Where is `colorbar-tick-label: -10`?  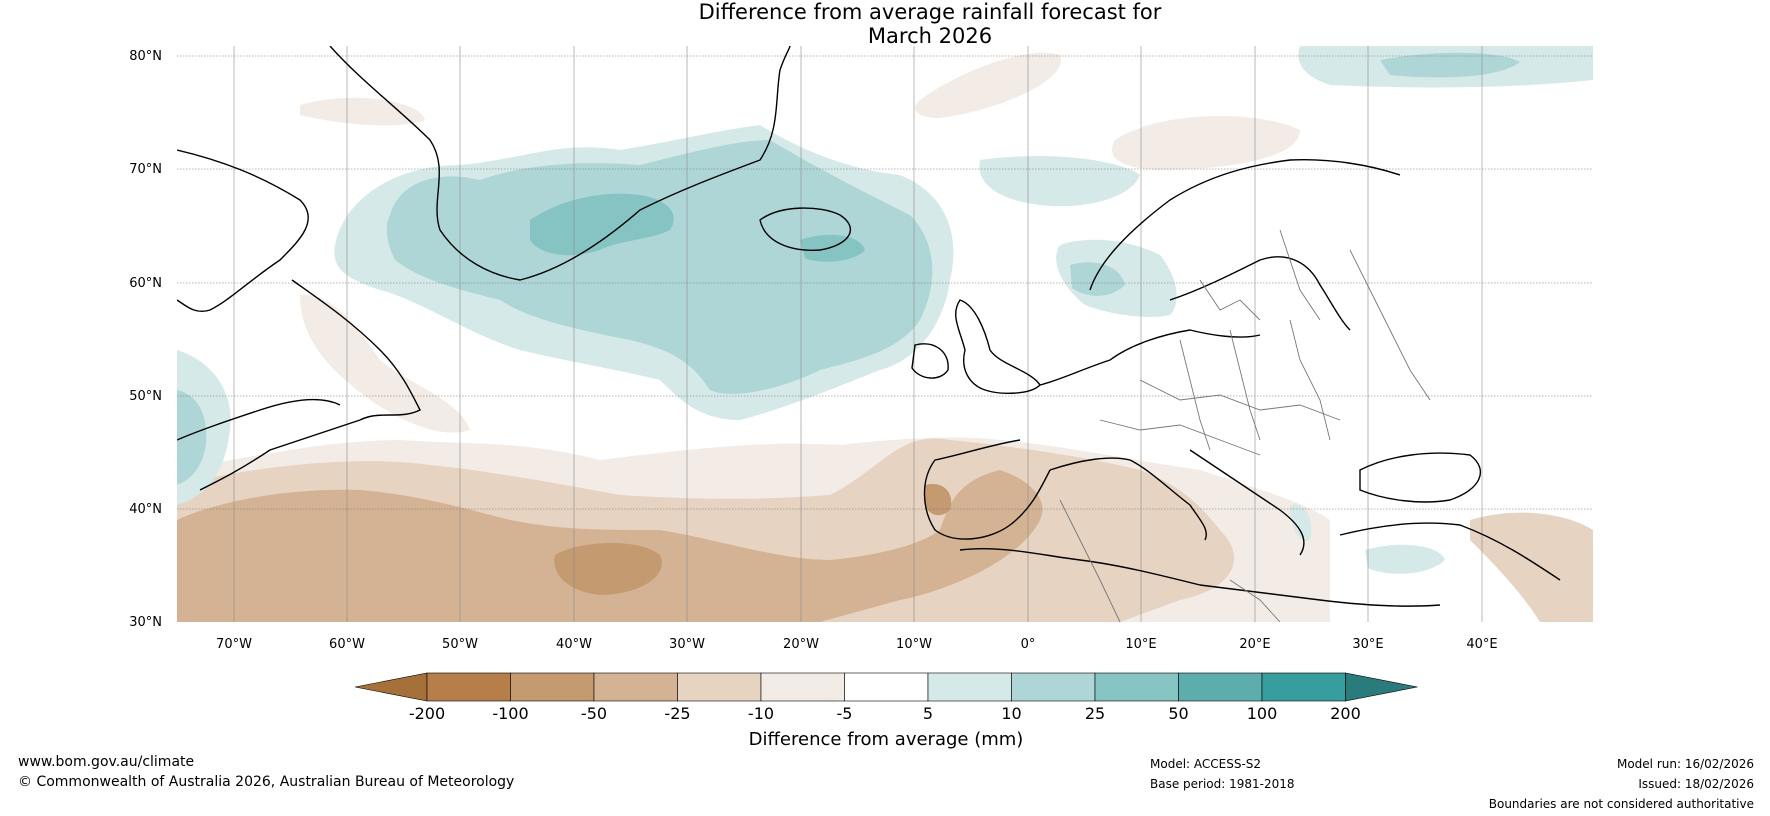
colorbar-tick-label: -10 is located at coordinates (761, 713).